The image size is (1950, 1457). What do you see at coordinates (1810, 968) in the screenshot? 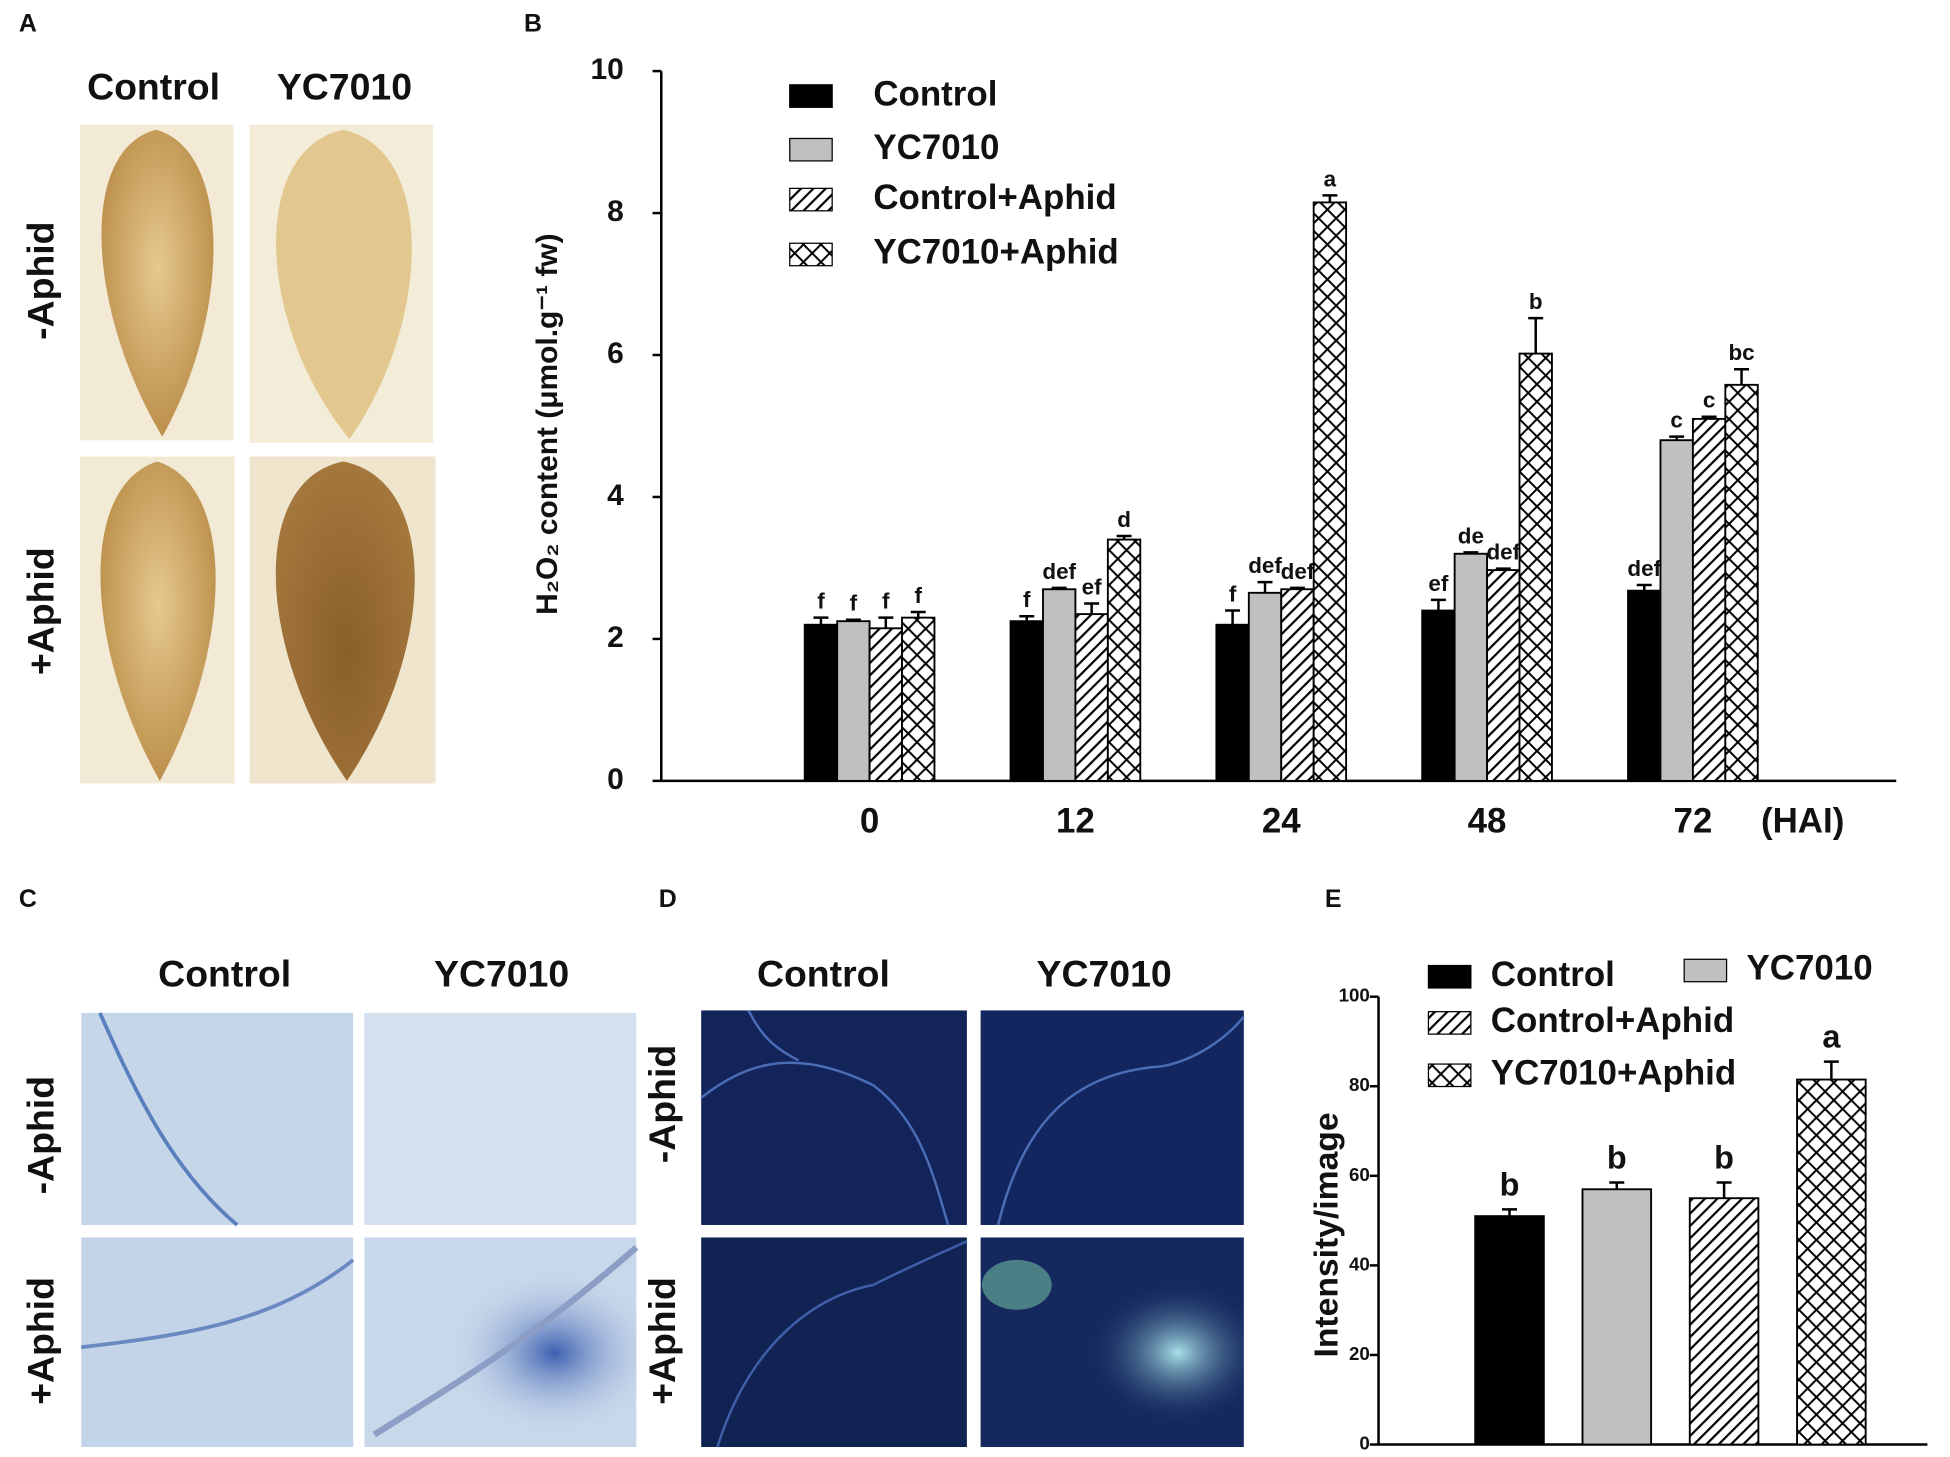
I see `legend-label: YC7010` at bounding box center [1810, 968].